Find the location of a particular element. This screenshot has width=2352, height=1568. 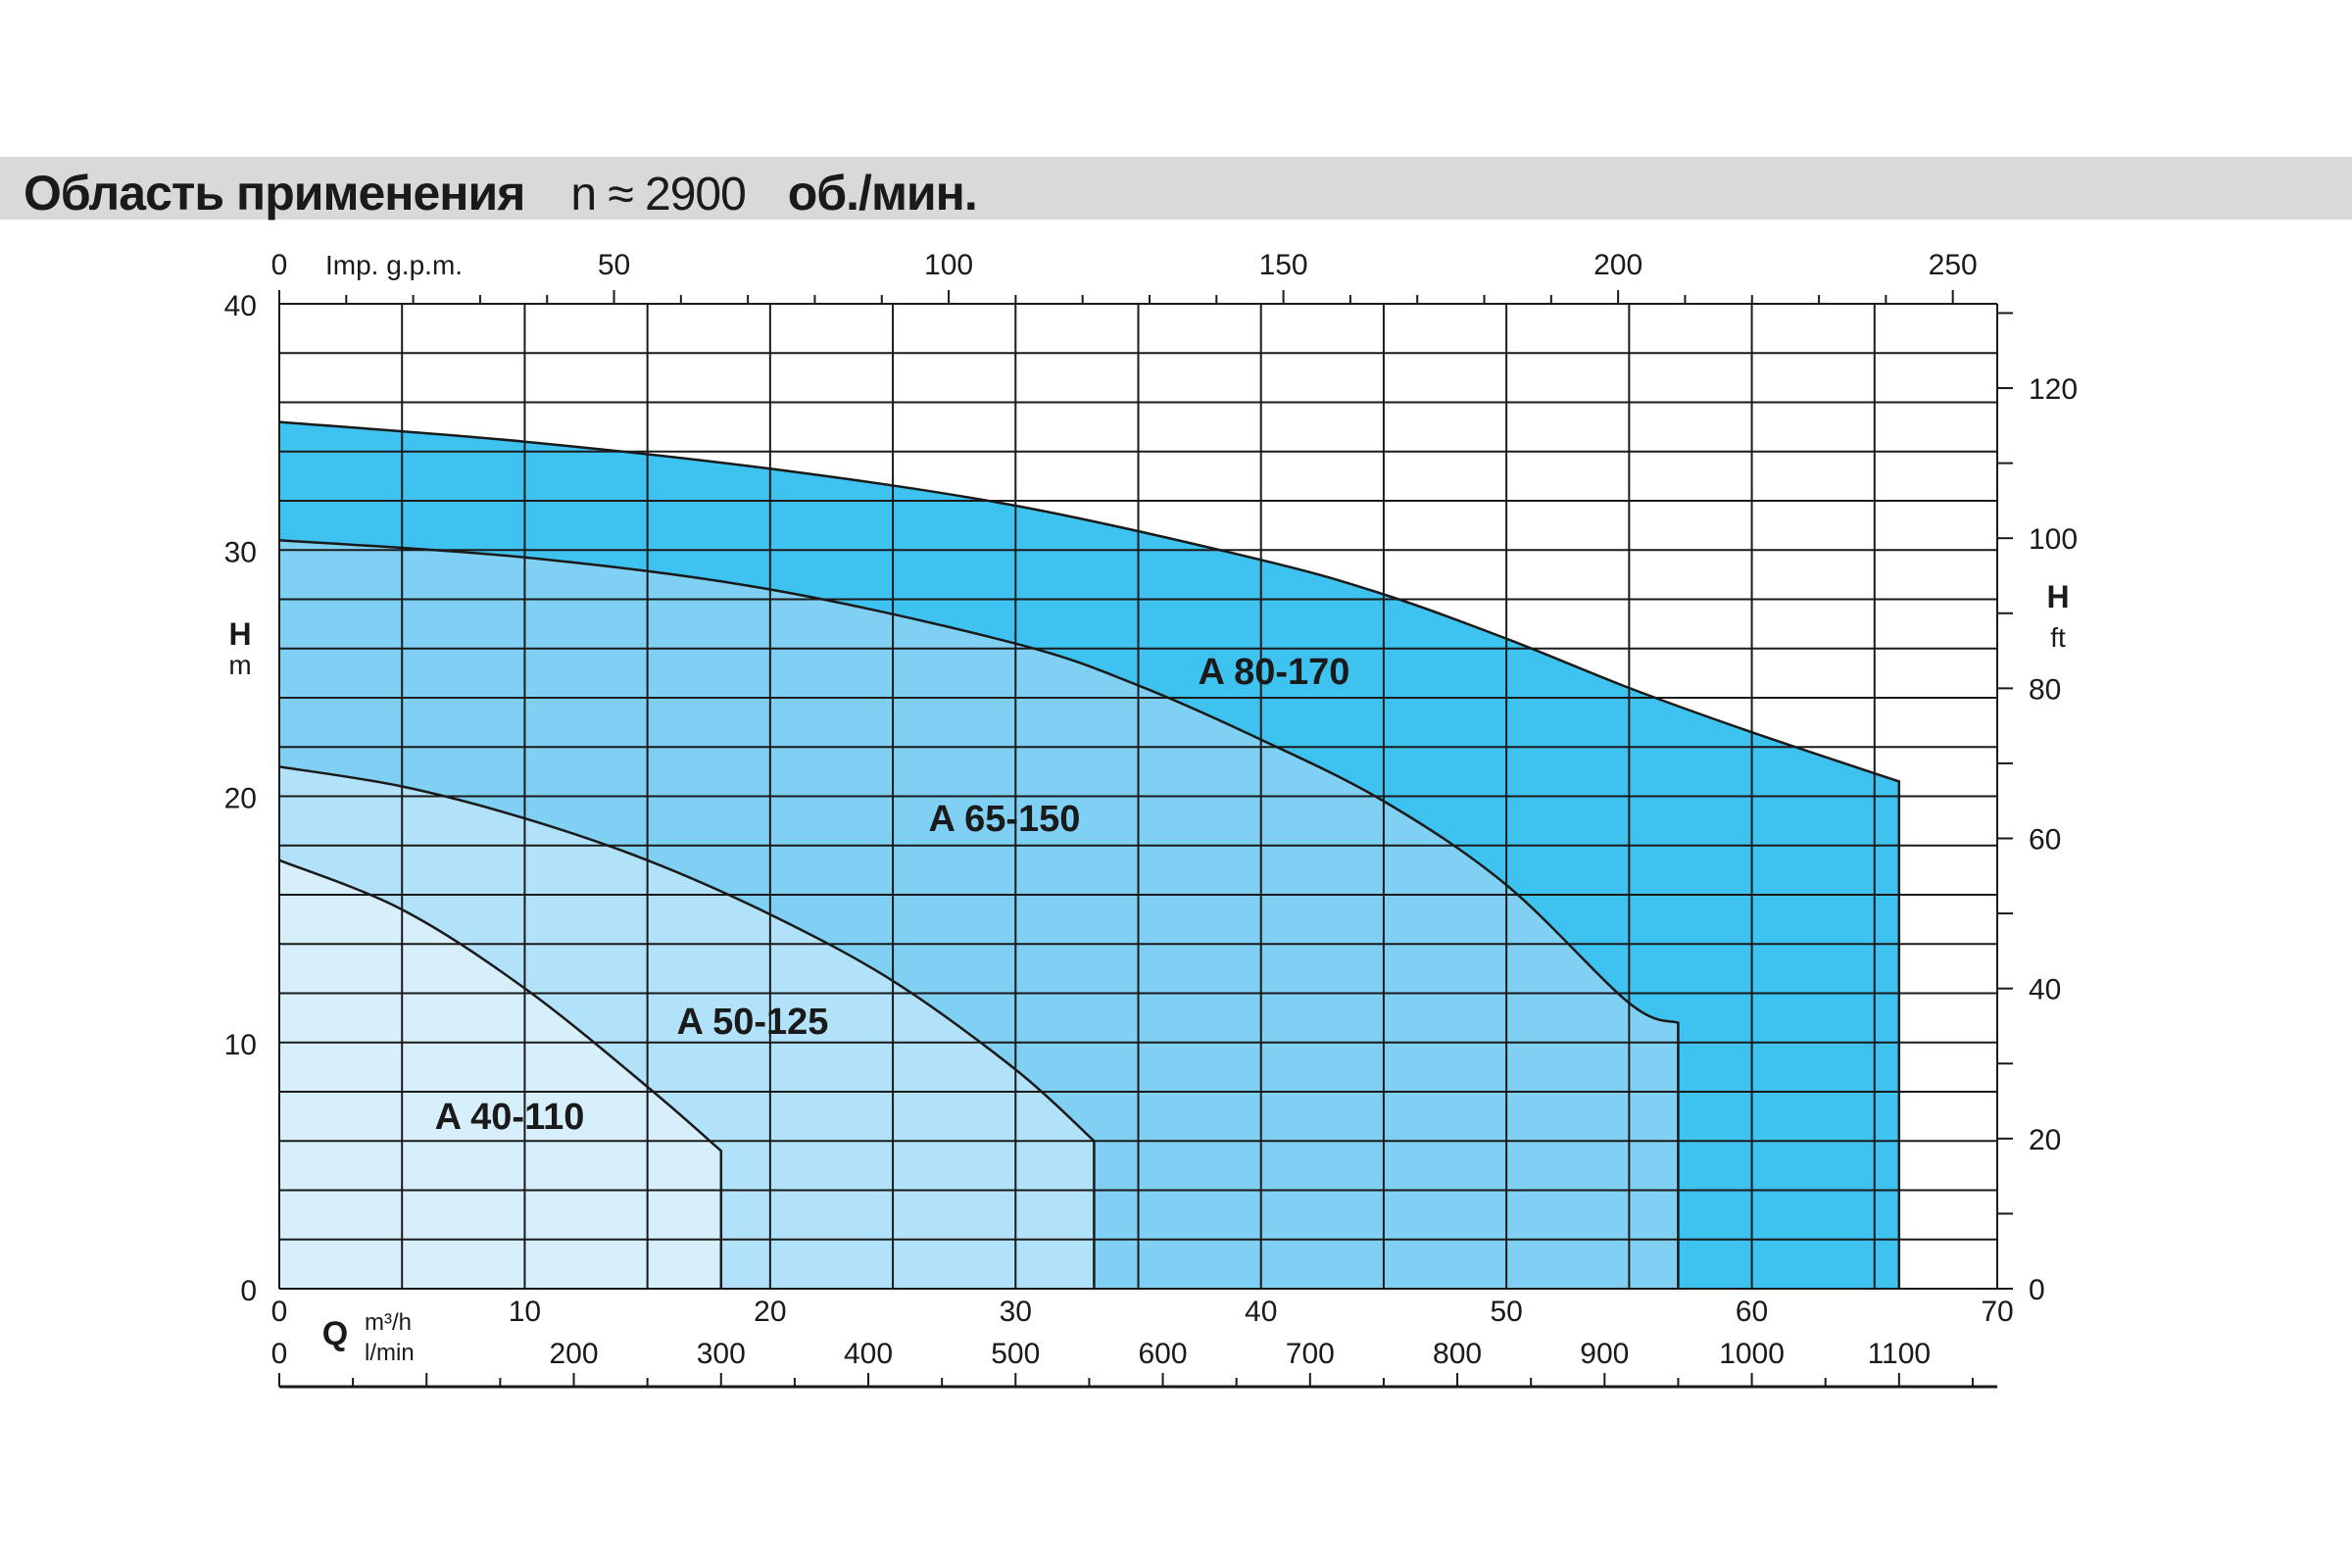

x-axis-title: Q is located at coordinates (335, 1333).